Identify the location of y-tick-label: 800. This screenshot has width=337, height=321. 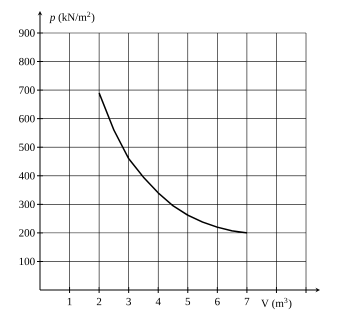
(27, 62).